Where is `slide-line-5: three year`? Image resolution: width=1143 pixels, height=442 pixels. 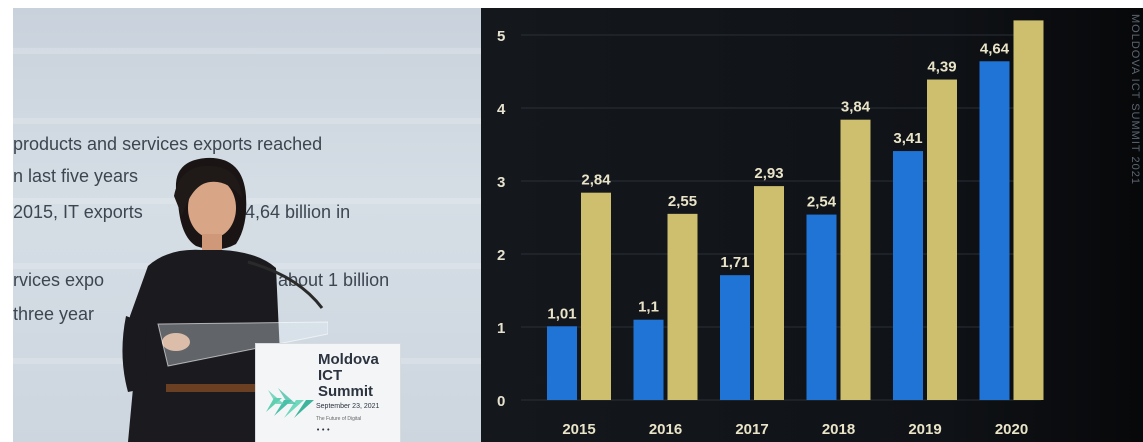
slide-line-5: three year is located at coordinates (54, 314).